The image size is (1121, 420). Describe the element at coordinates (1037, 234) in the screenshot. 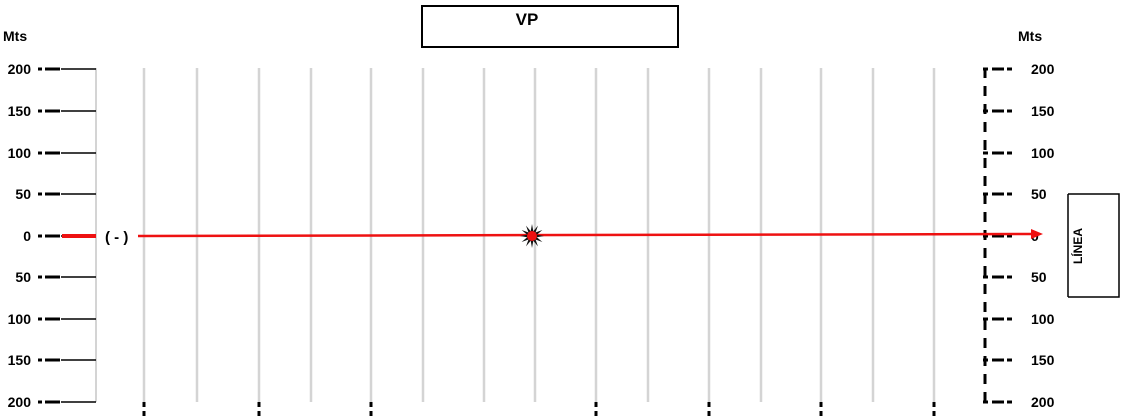

I see `arrow-head-icon` at that location.